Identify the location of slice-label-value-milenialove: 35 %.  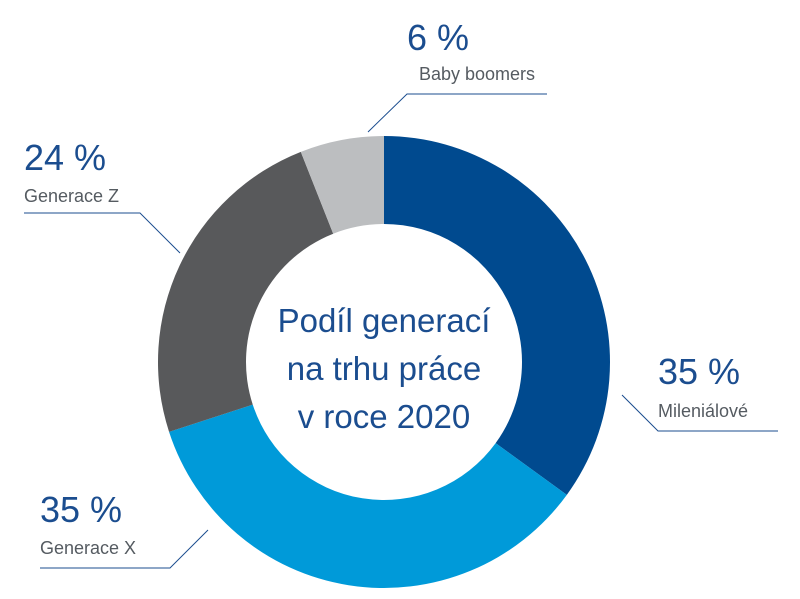
(699, 371).